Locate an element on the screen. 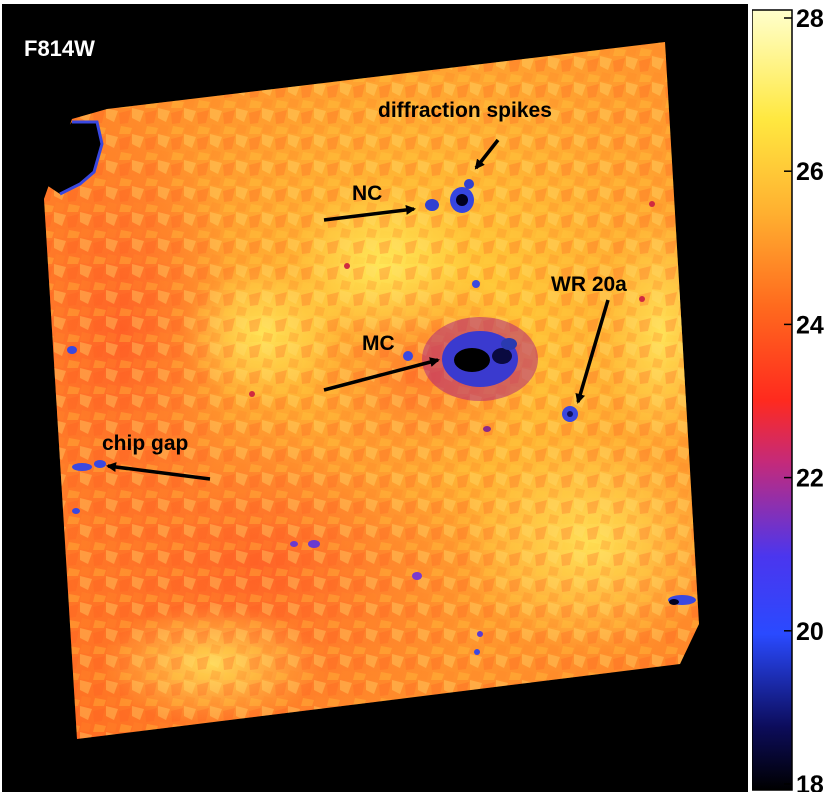 This screenshot has width=830, height=803. corner-artifact is located at coordinates (76, 158).